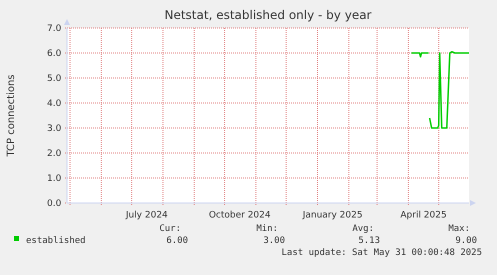 This screenshot has width=497, height=275. What do you see at coordinates (54, 103) in the screenshot?
I see `y-tick-label: 4.0` at bounding box center [54, 103].